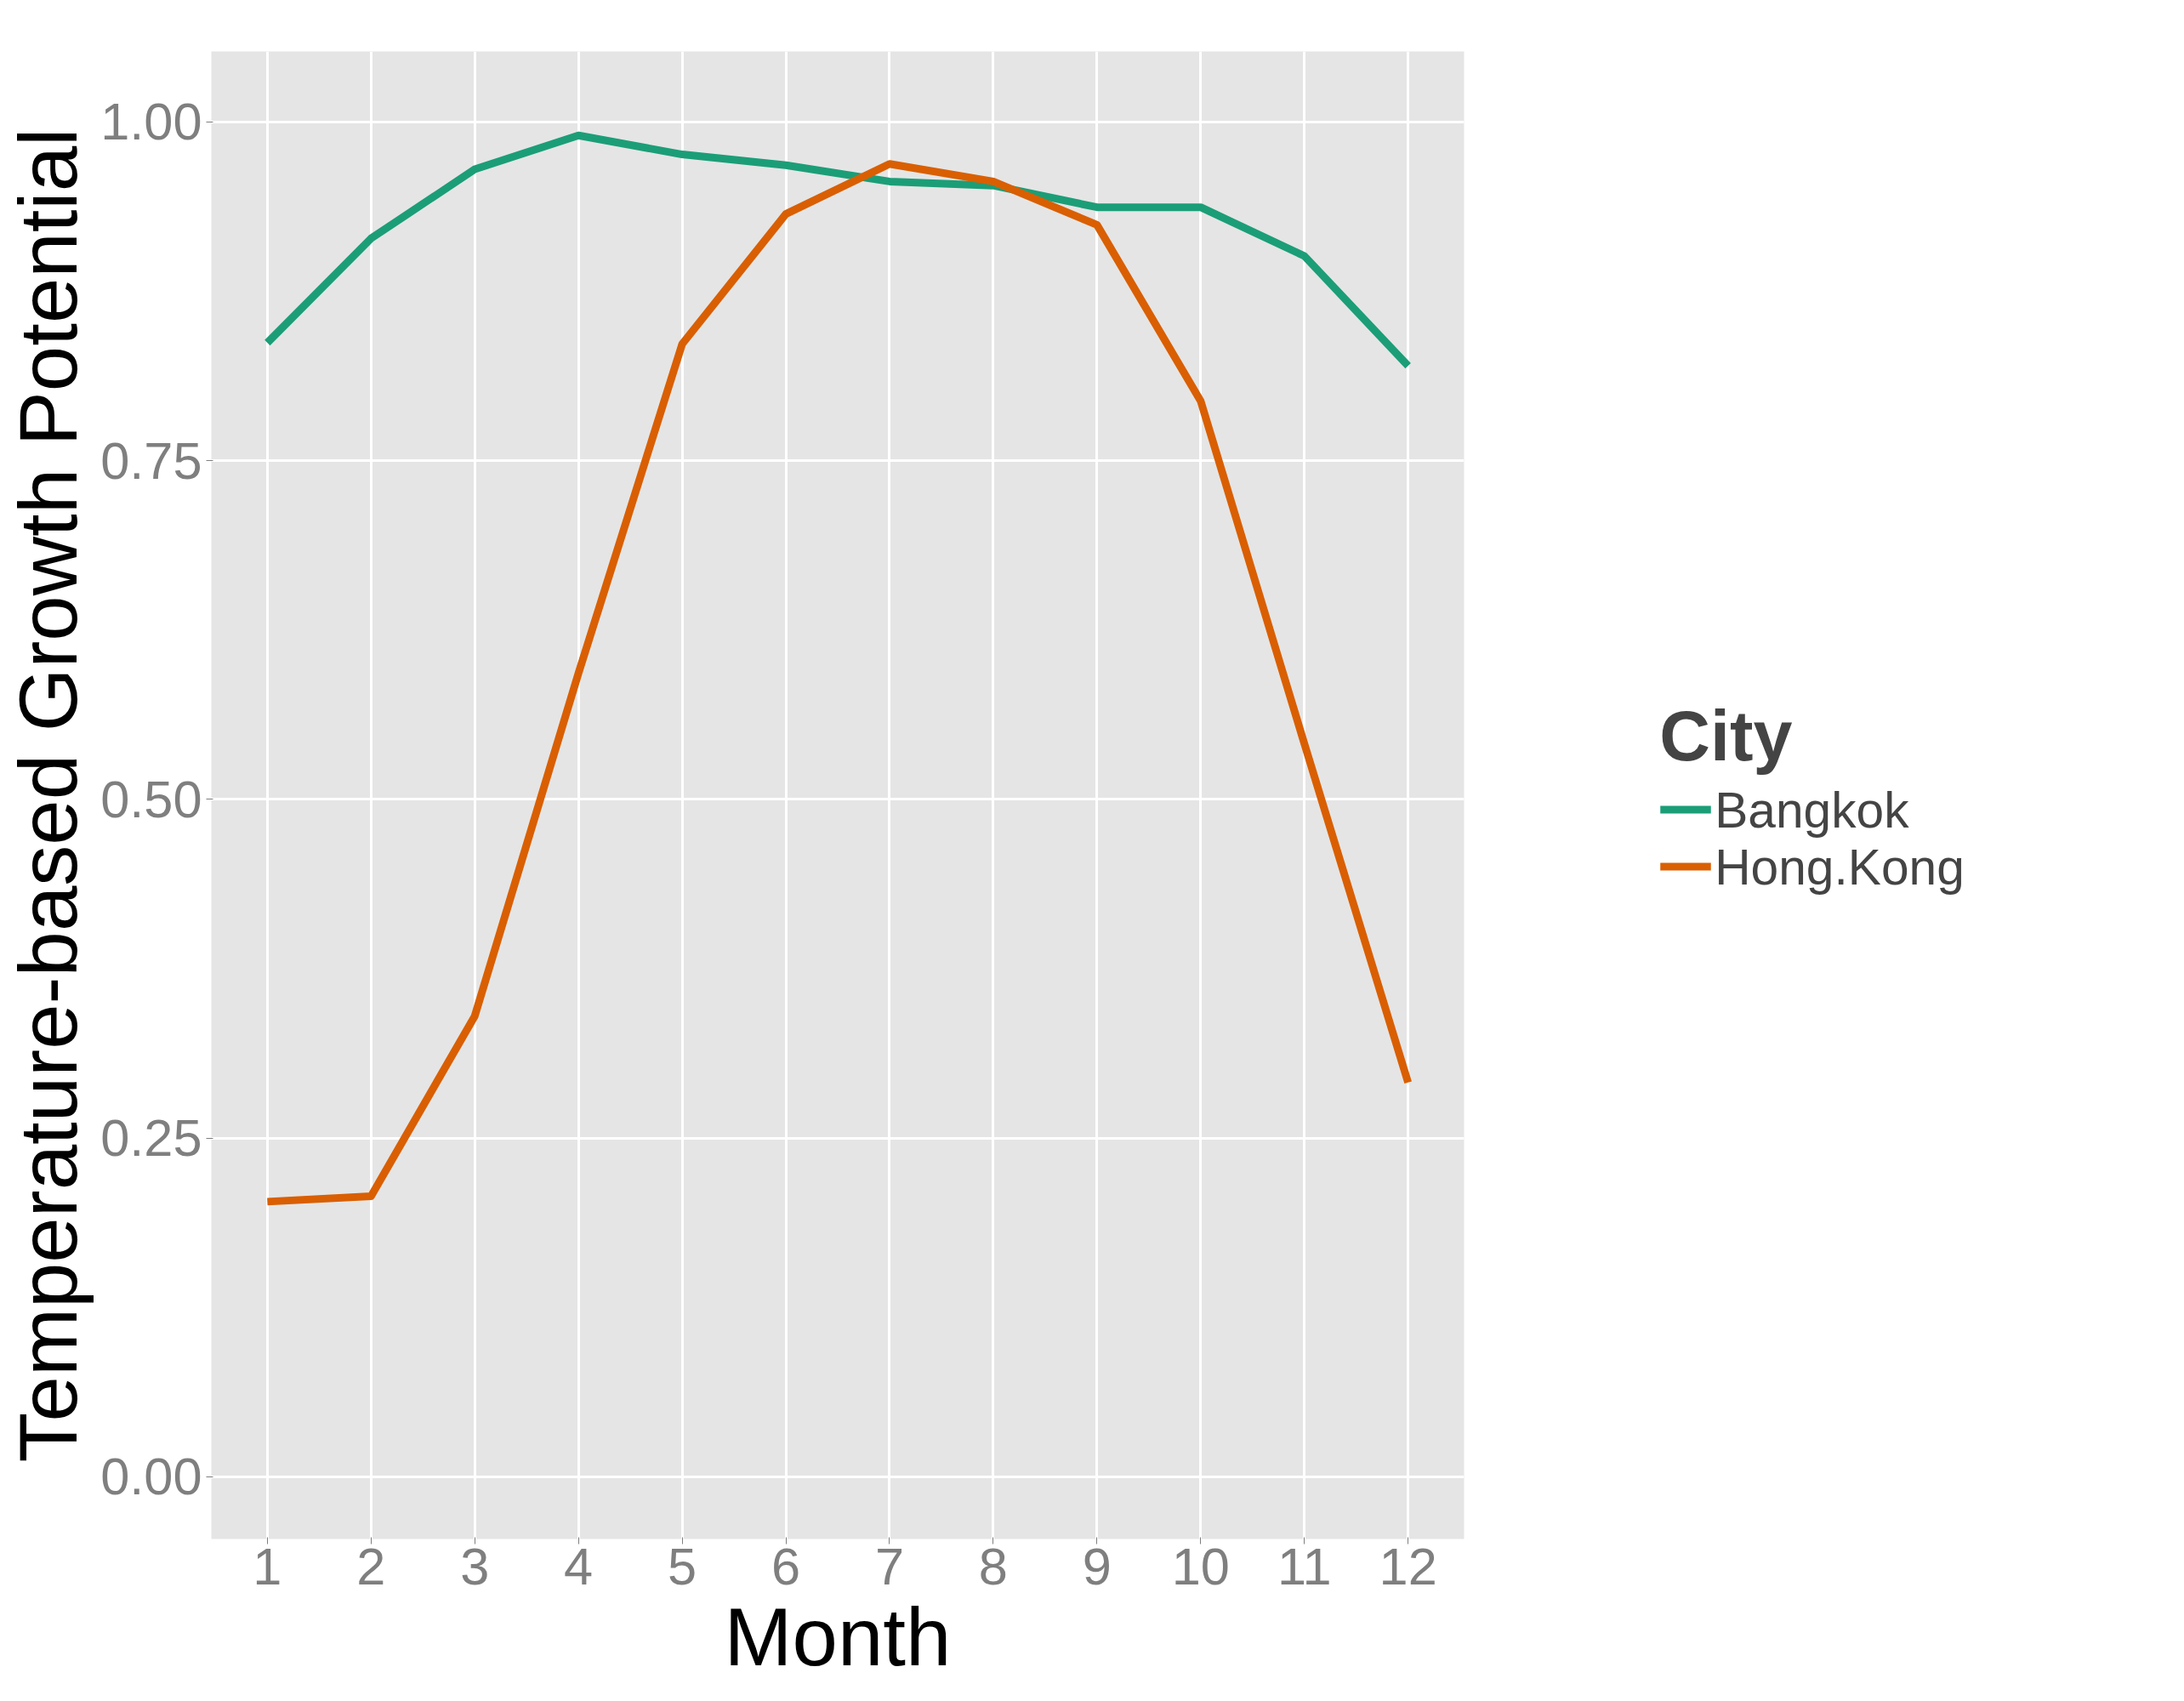 The height and width of the screenshot is (1701, 2184). I want to click on legend-label: Bangkok, so click(1812, 809).